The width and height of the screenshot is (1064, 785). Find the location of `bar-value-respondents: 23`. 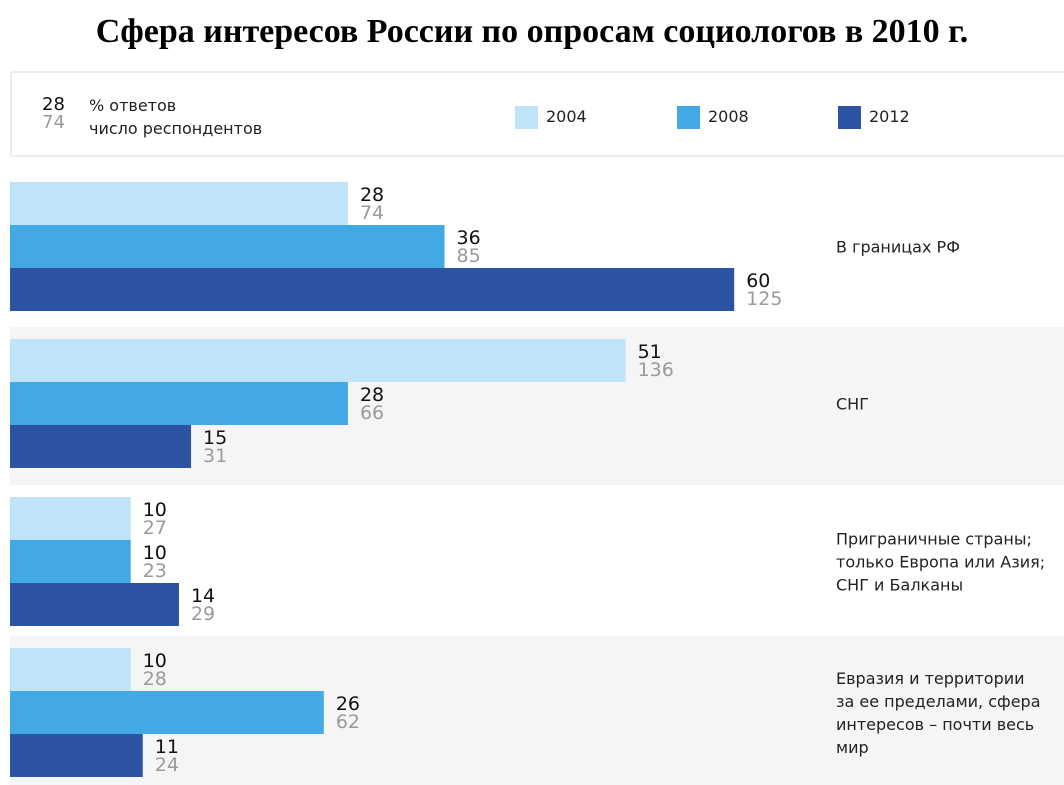

bar-value-respondents: 23 is located at coordinates (155, 571).